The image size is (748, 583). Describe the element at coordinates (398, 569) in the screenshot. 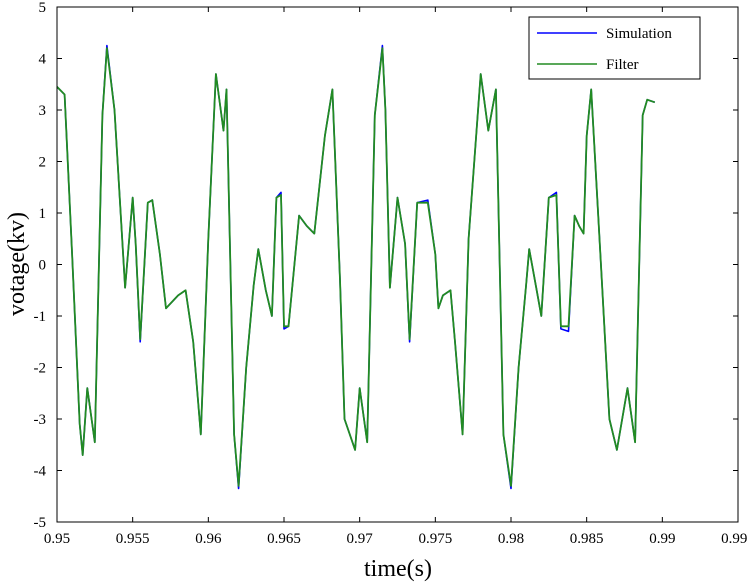

I see `x-axis-label: time(s)` at that location.